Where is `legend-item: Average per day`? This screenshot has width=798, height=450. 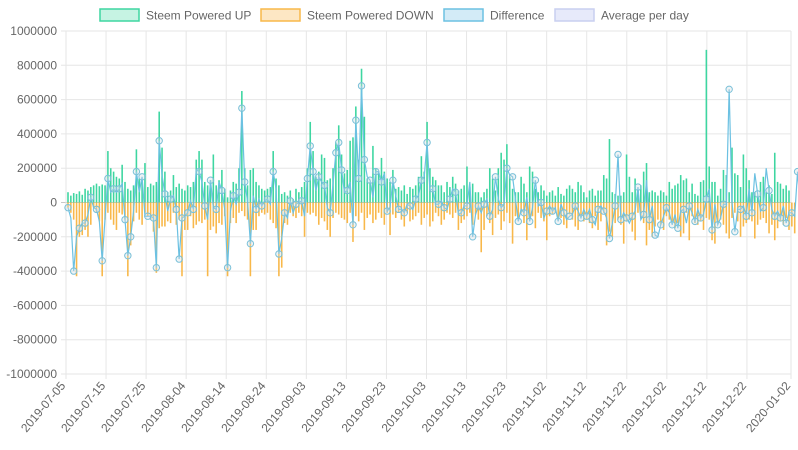
legend-item: Average per day is located at coordinates (621, 15).